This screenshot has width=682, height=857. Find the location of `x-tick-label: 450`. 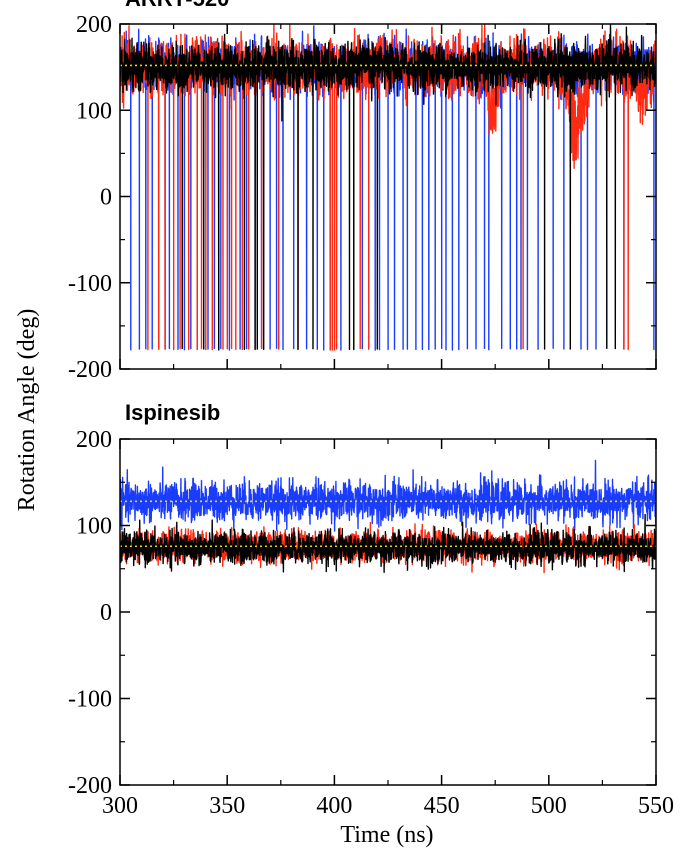

x-tick-label: 450 is located at coordinates (442, 806).